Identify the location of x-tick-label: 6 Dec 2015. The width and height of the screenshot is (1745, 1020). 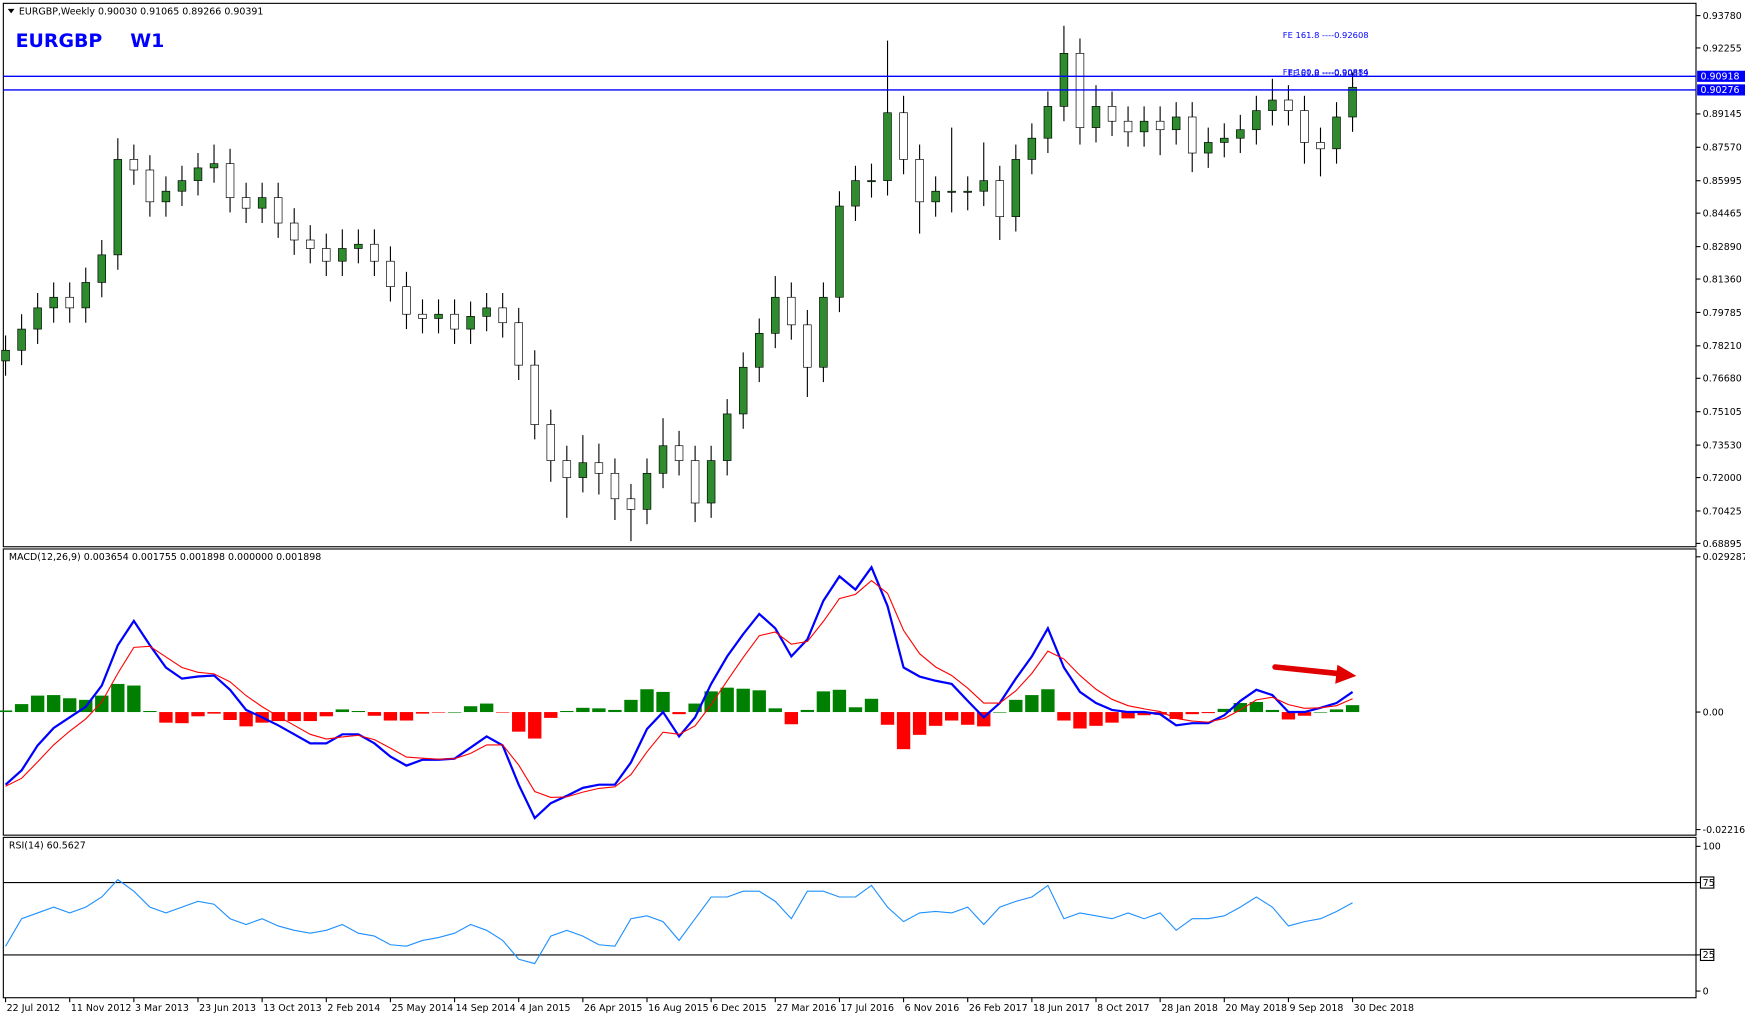
(739, 1008).